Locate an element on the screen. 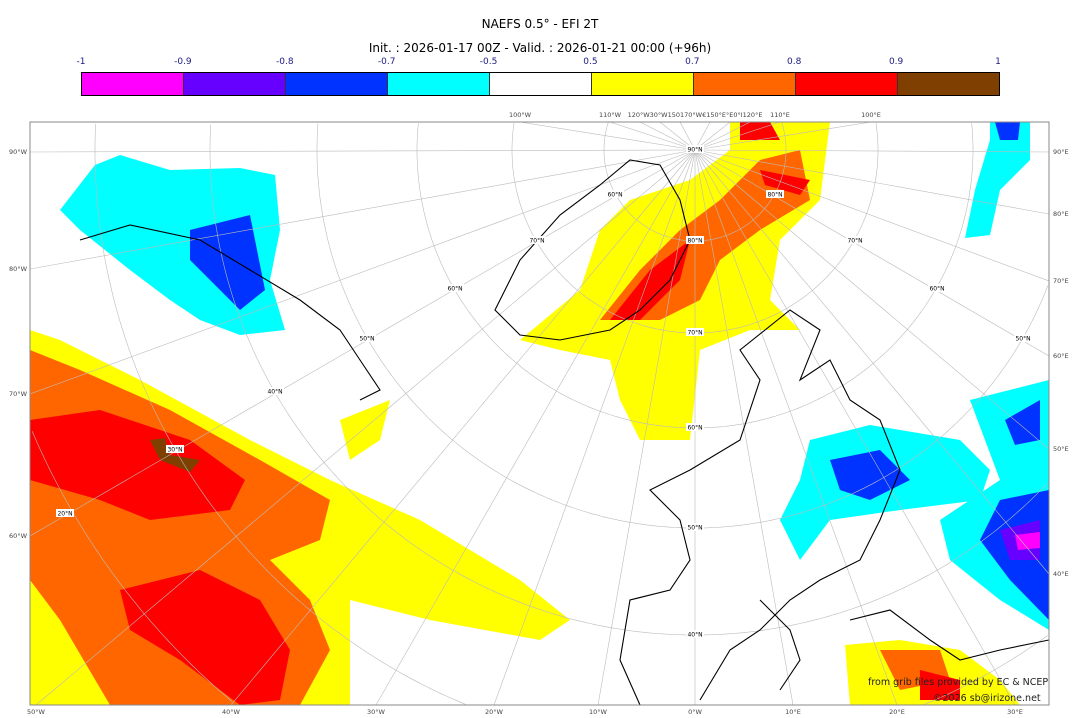 This screenshot has width=1080, height=718. colorbar-tick: 1 is located at coordinates (998, 62).